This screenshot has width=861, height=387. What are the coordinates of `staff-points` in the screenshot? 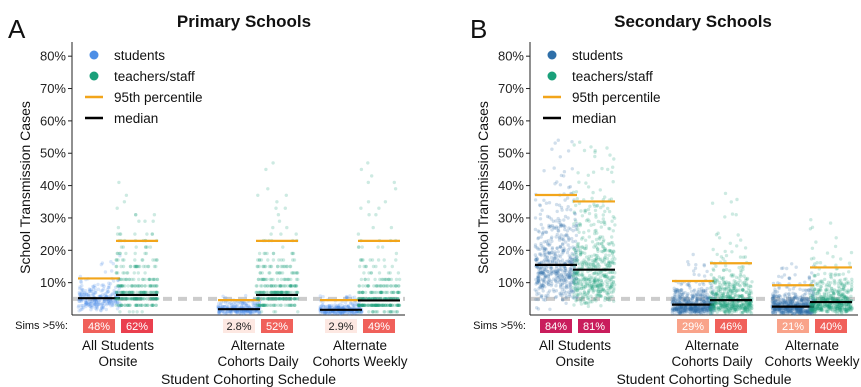 It's located at (137, 247).